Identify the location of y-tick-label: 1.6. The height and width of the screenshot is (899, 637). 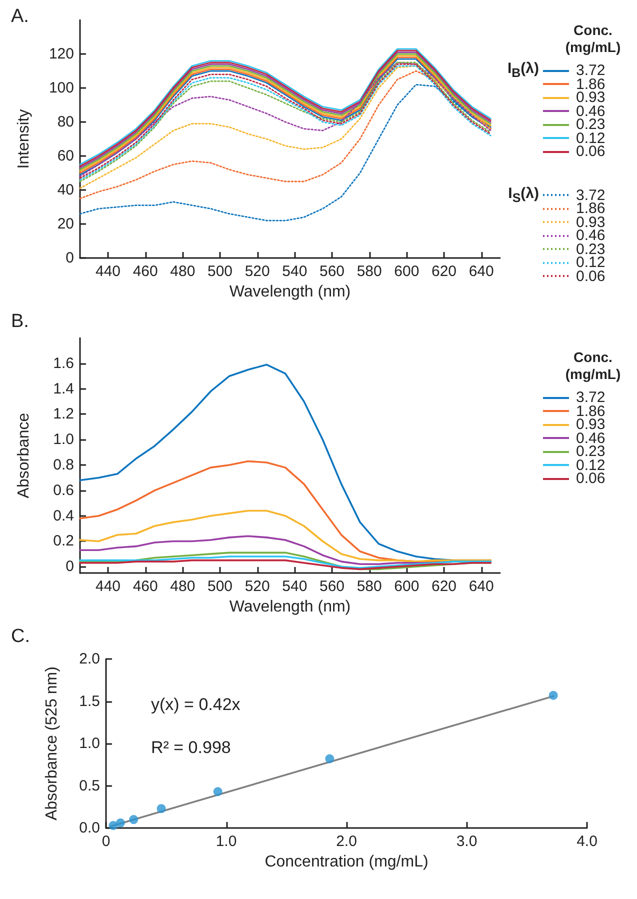
(63, 363).